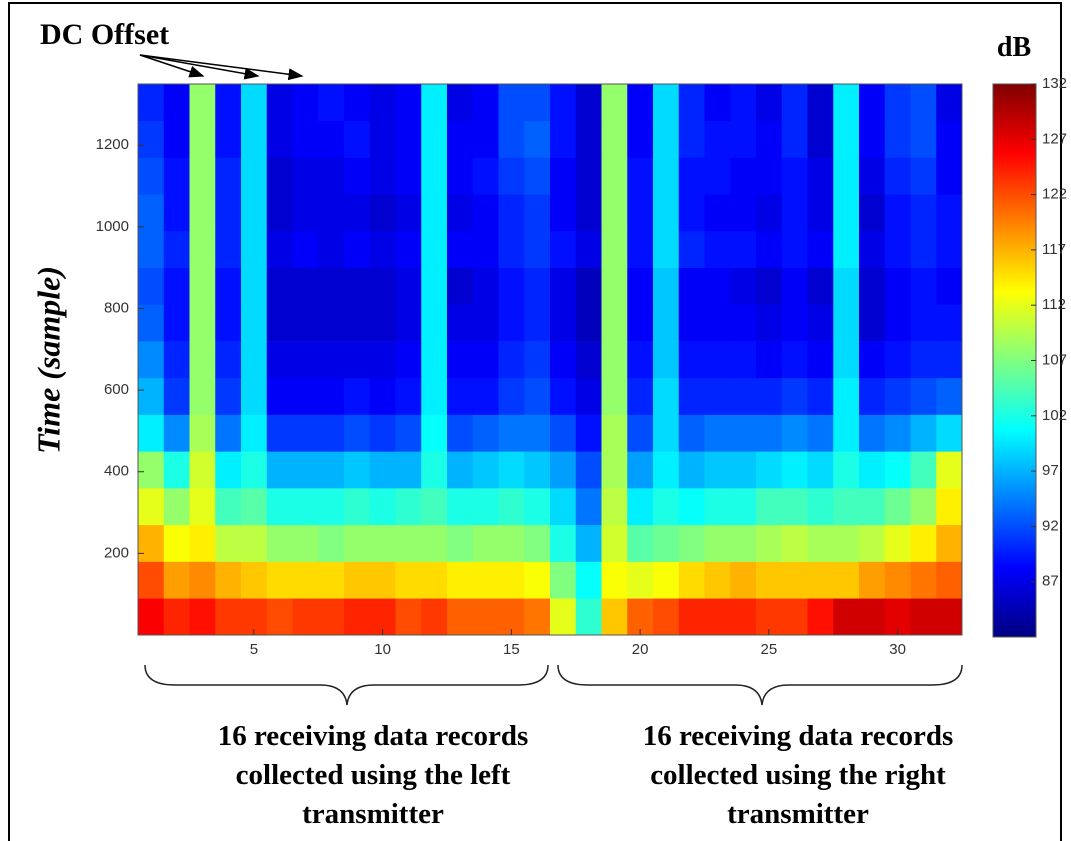  What do you see at coordinates (112, 144) in the screenshot?
I see `y-tick-label: 1200` at bounding box center [112, 144].